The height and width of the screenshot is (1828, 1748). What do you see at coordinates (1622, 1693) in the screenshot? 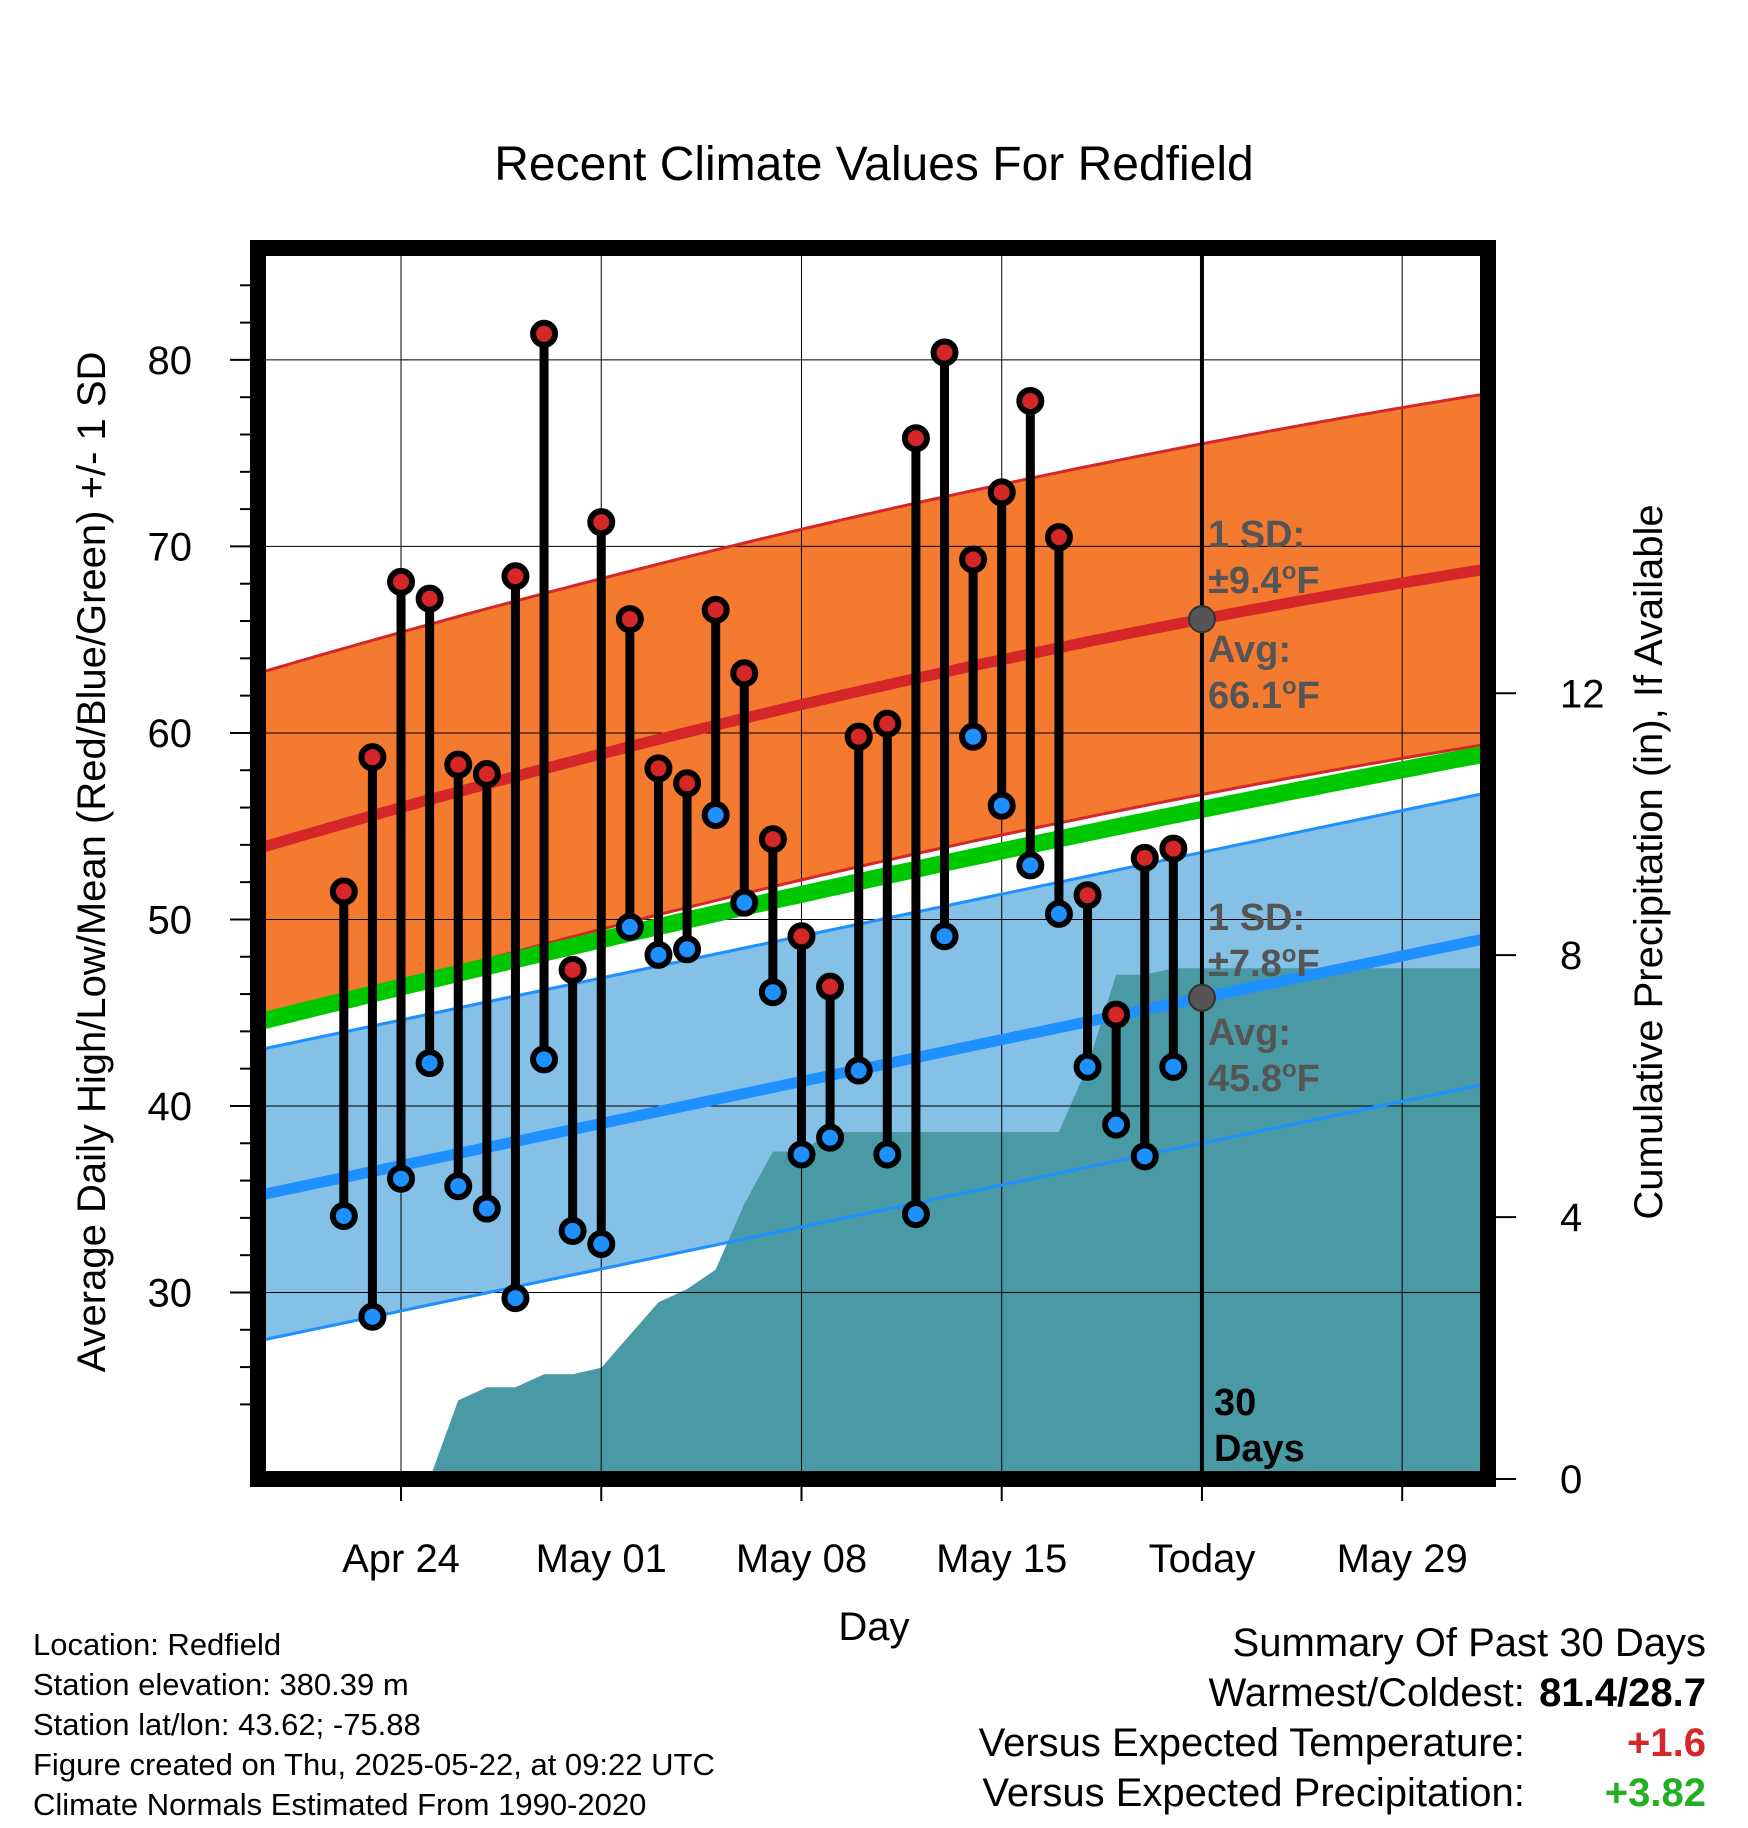
I see `summary-warmest-value: 81.4/28.7` at bounding box center [1622, 1693].